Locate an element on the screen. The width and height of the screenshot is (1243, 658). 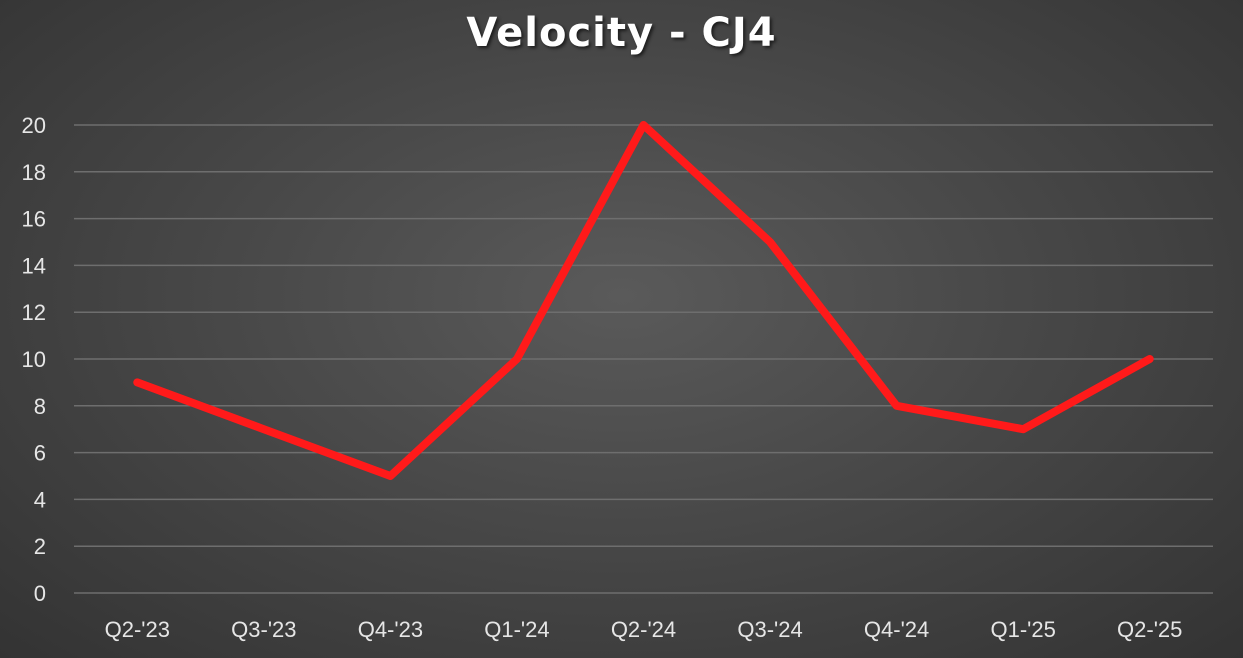
y-tick-label: 16 is located at coordinates (34, 219).